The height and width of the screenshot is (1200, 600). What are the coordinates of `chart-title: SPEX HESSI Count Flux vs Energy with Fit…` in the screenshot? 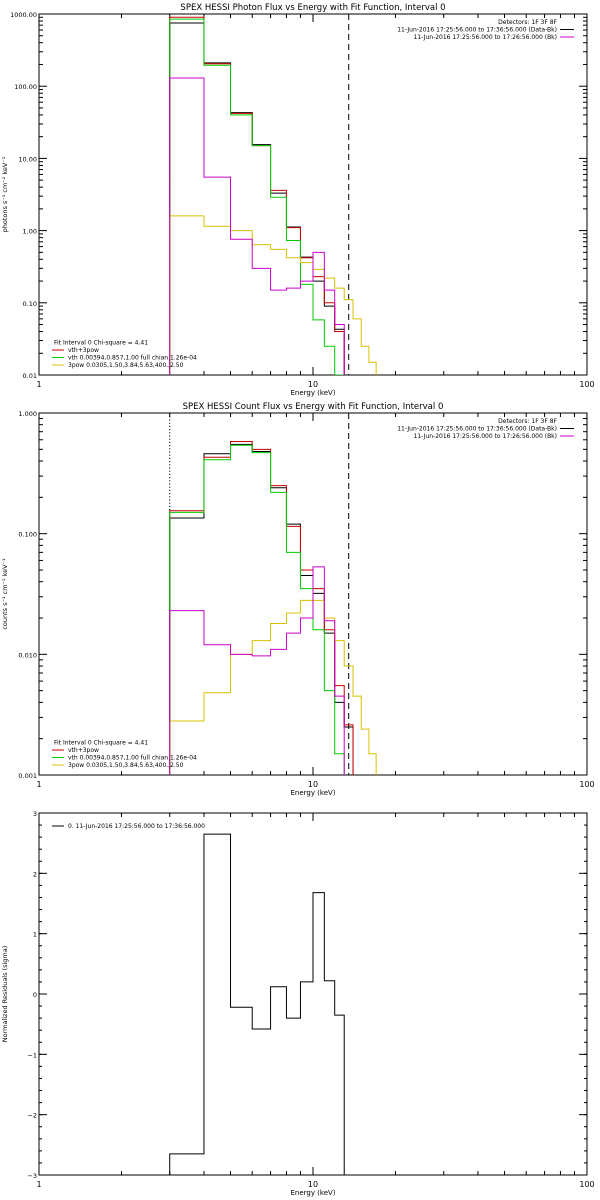 It's located at (313, 407).